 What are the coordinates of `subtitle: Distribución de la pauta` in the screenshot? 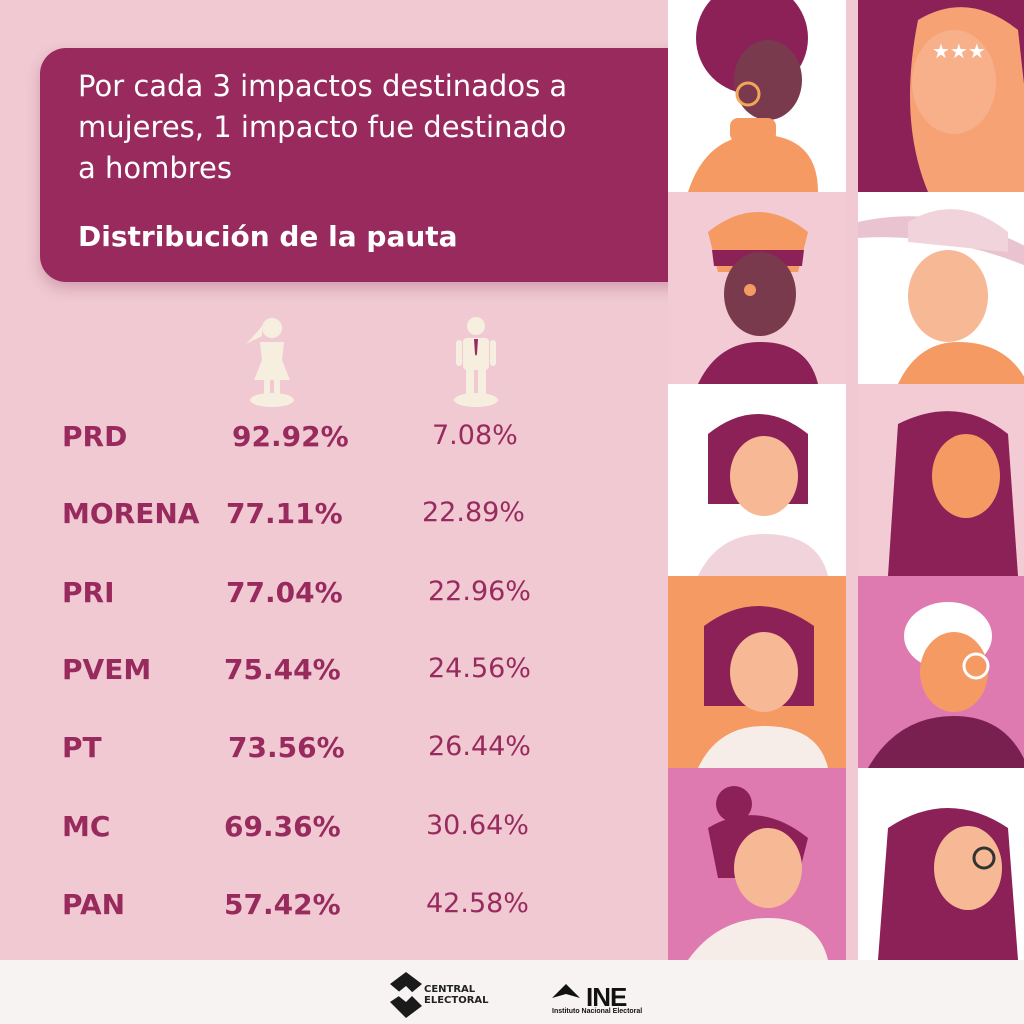 It's located at (268, 236).